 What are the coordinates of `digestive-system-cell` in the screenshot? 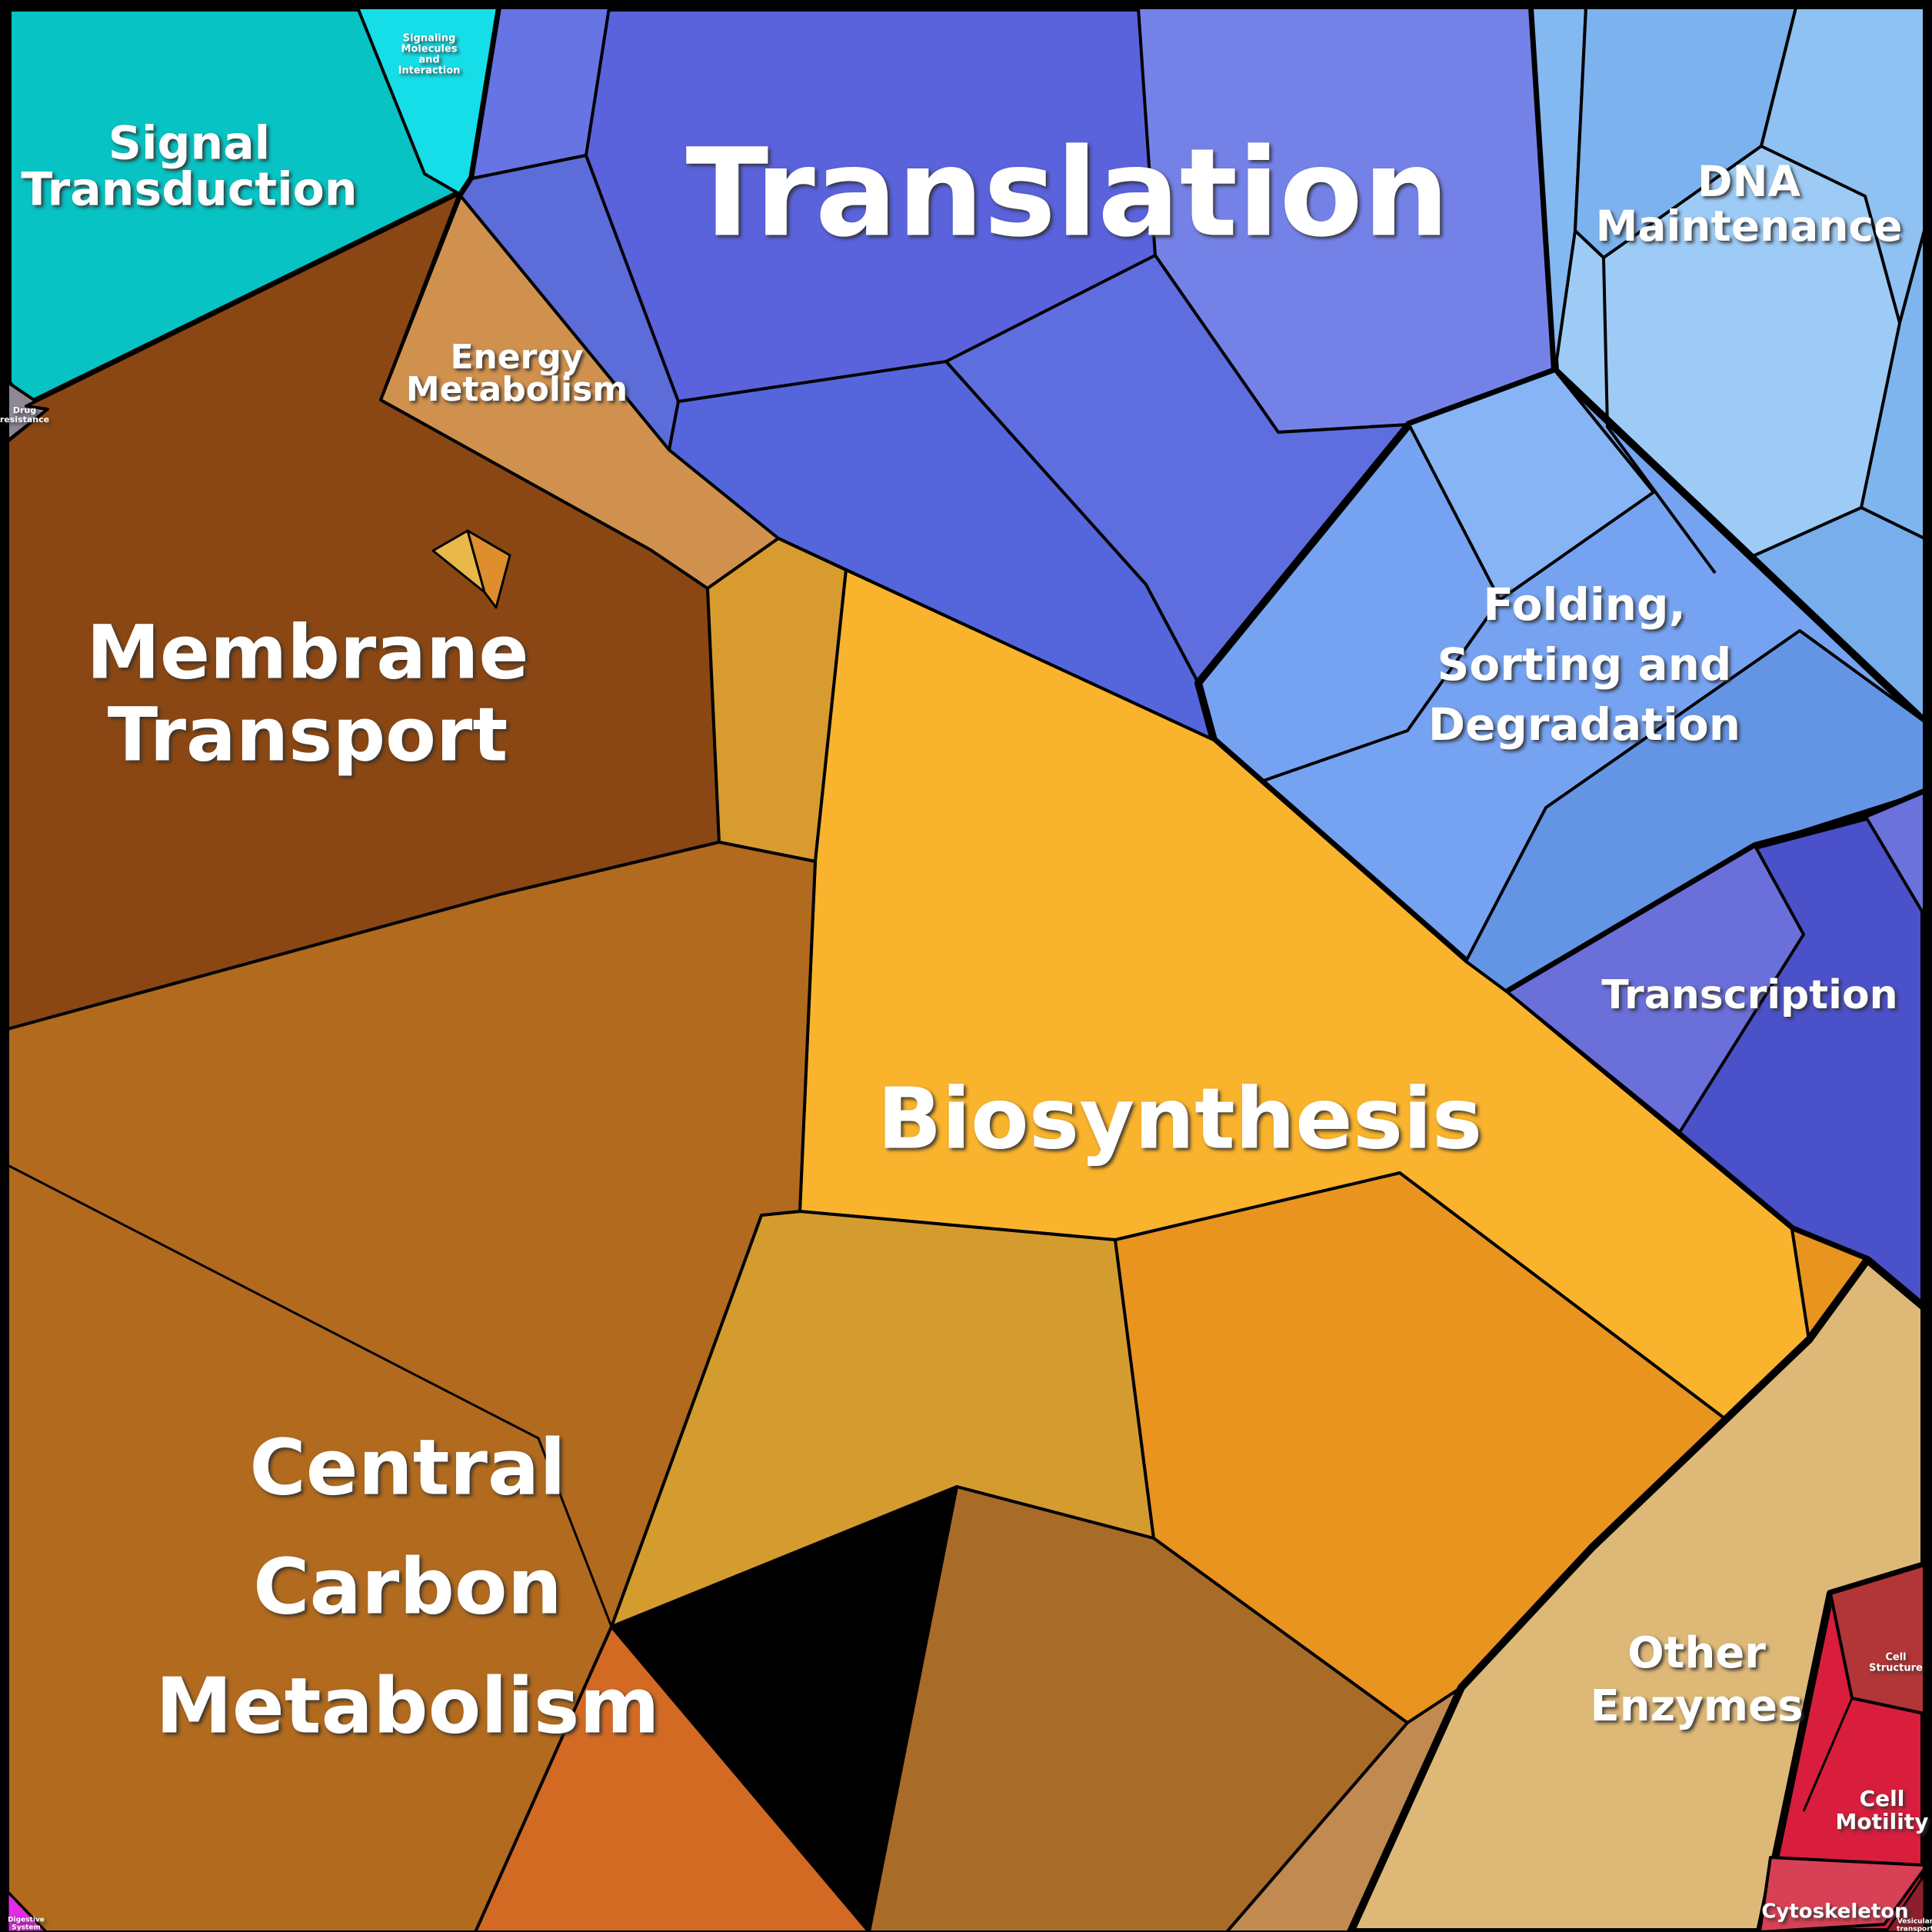 It's located at (27, 1911).